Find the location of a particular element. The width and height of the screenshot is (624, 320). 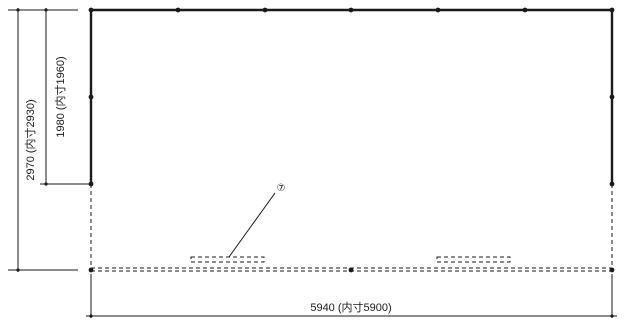

opening-marker-left is located at coordinates (227, 259).